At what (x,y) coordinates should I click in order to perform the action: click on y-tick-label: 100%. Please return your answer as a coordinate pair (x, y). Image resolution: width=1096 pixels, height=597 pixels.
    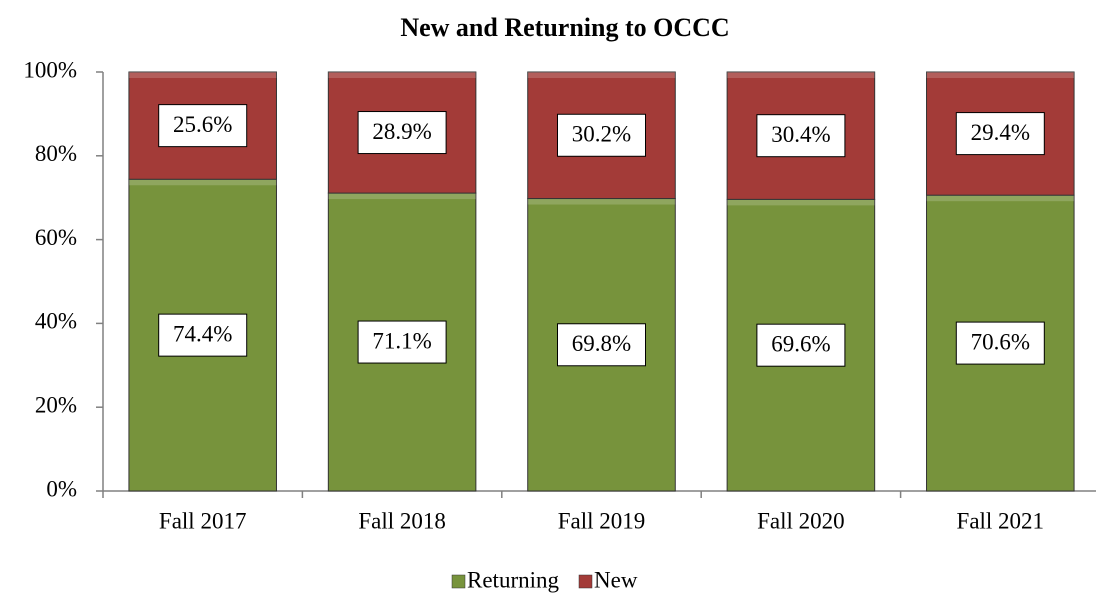
    Looking at the image, I should click on (50, 69).